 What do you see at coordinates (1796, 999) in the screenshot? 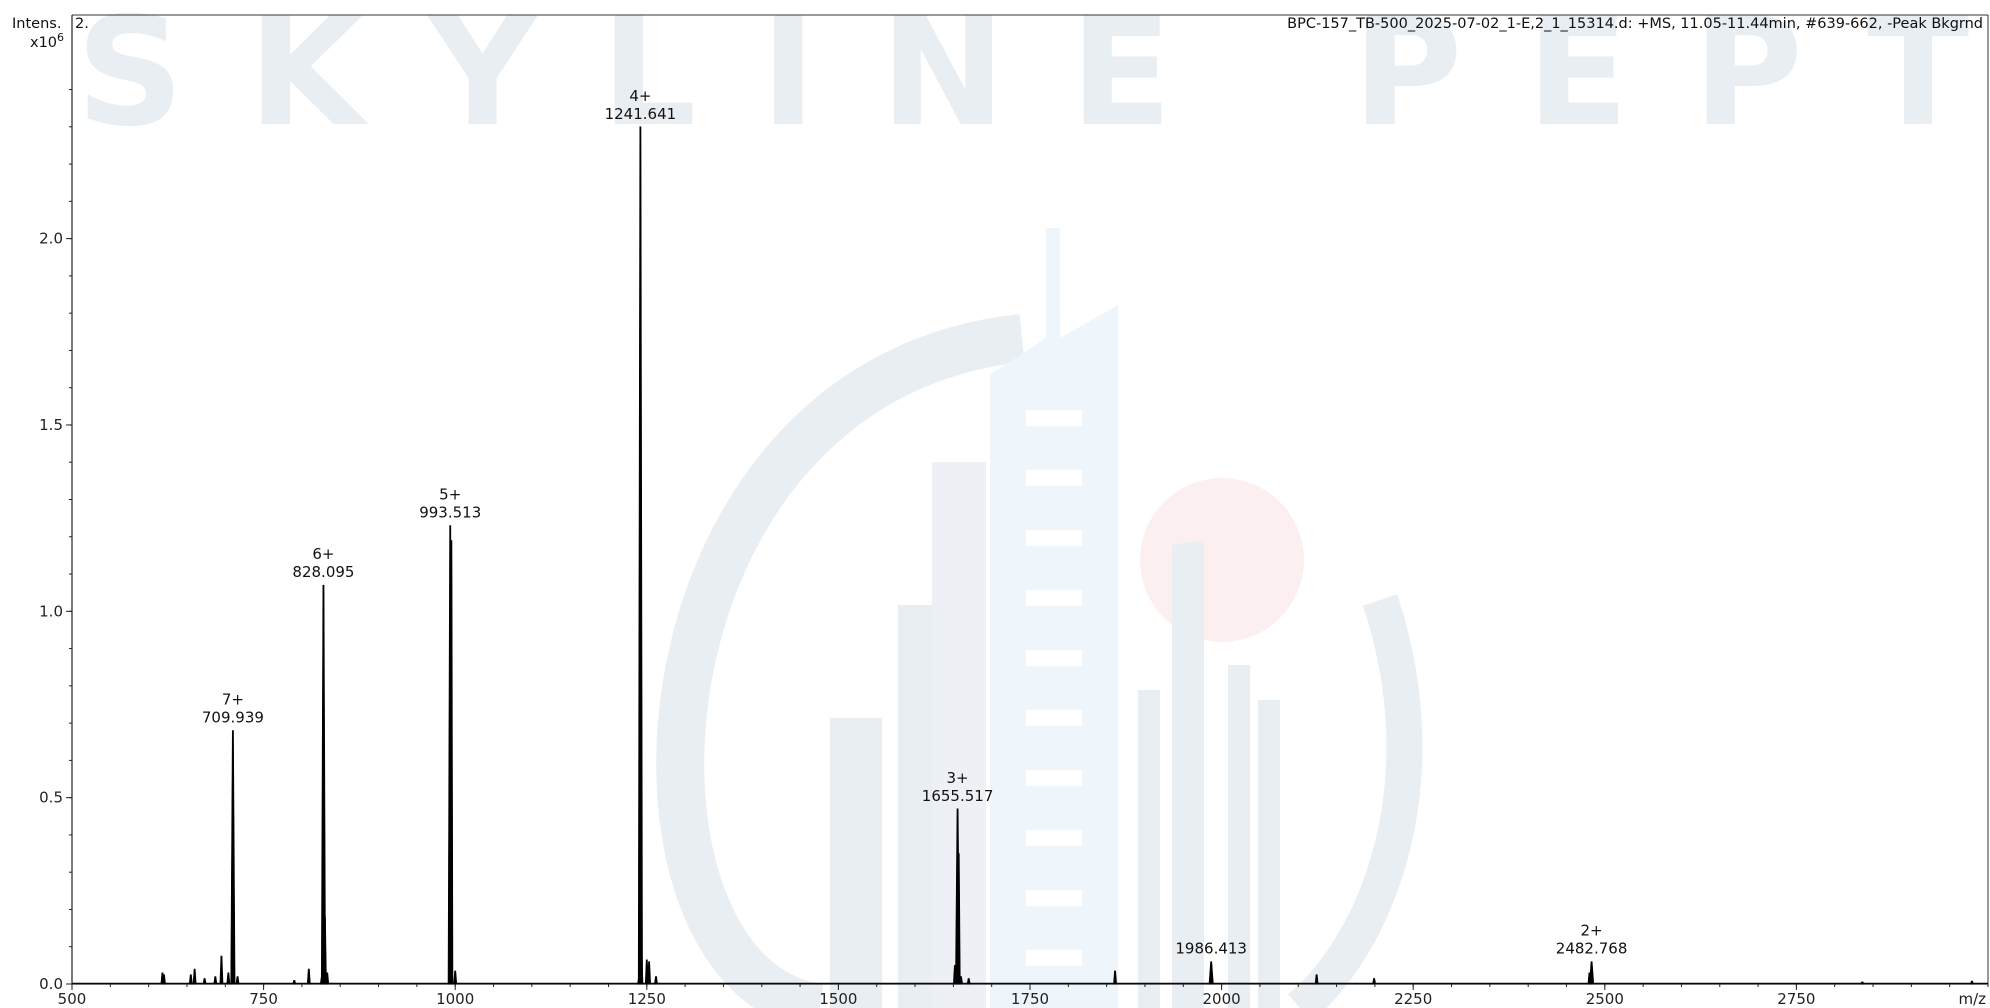
I see `x-tick-label: 2750` at bounding box center [1796, 999].